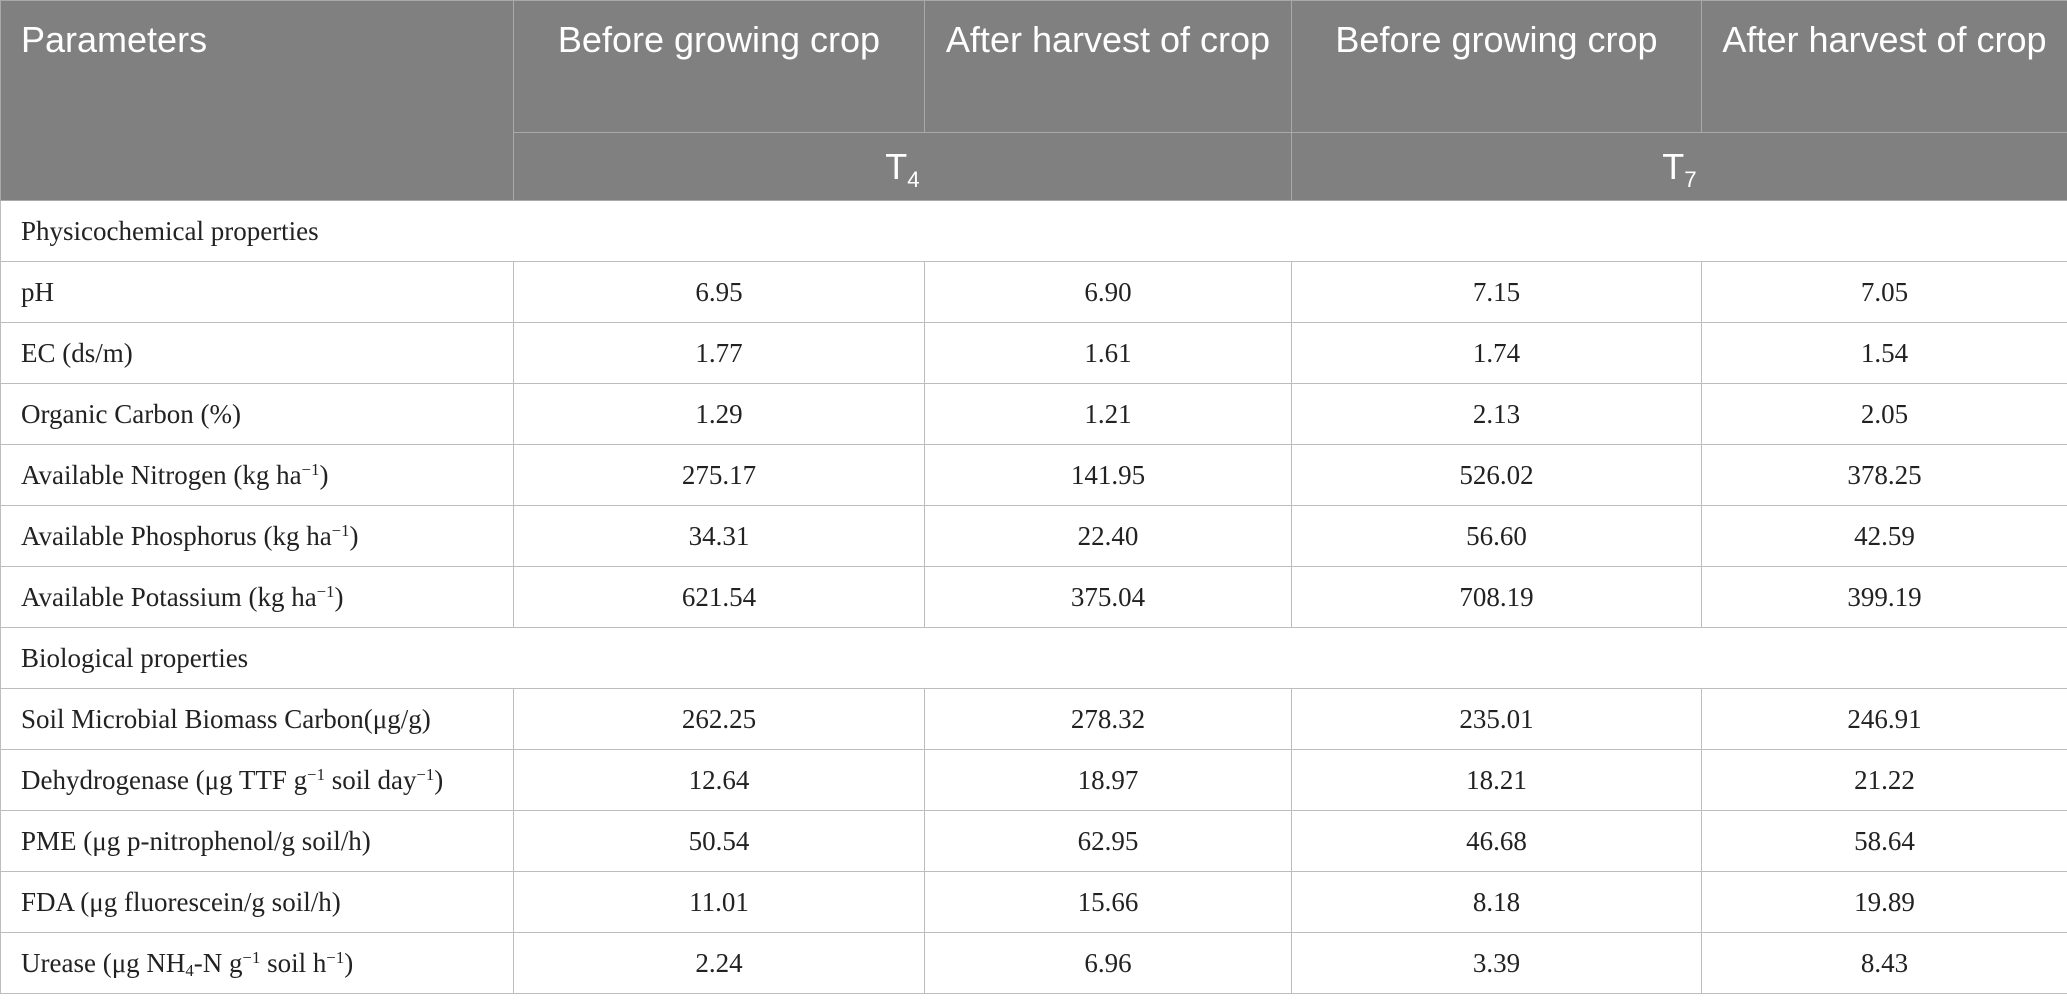  What do you see at coordinates (257, 841) in the screenshot?
I see `row-label-pme: PME (μg p-nitrophenol/g soil/h)` at bounding box center [257, 841].